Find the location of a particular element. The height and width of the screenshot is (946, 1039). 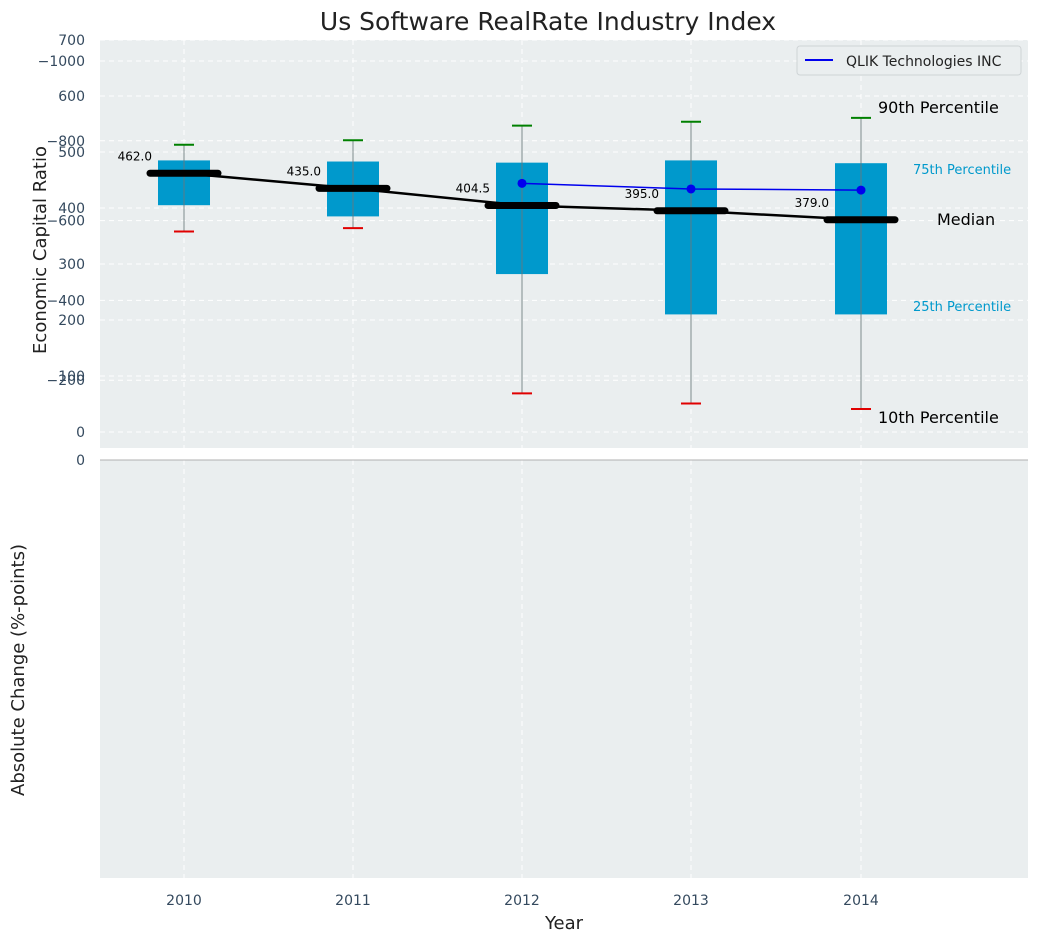

annotation-median: Median is located at coordinates (966, 219).